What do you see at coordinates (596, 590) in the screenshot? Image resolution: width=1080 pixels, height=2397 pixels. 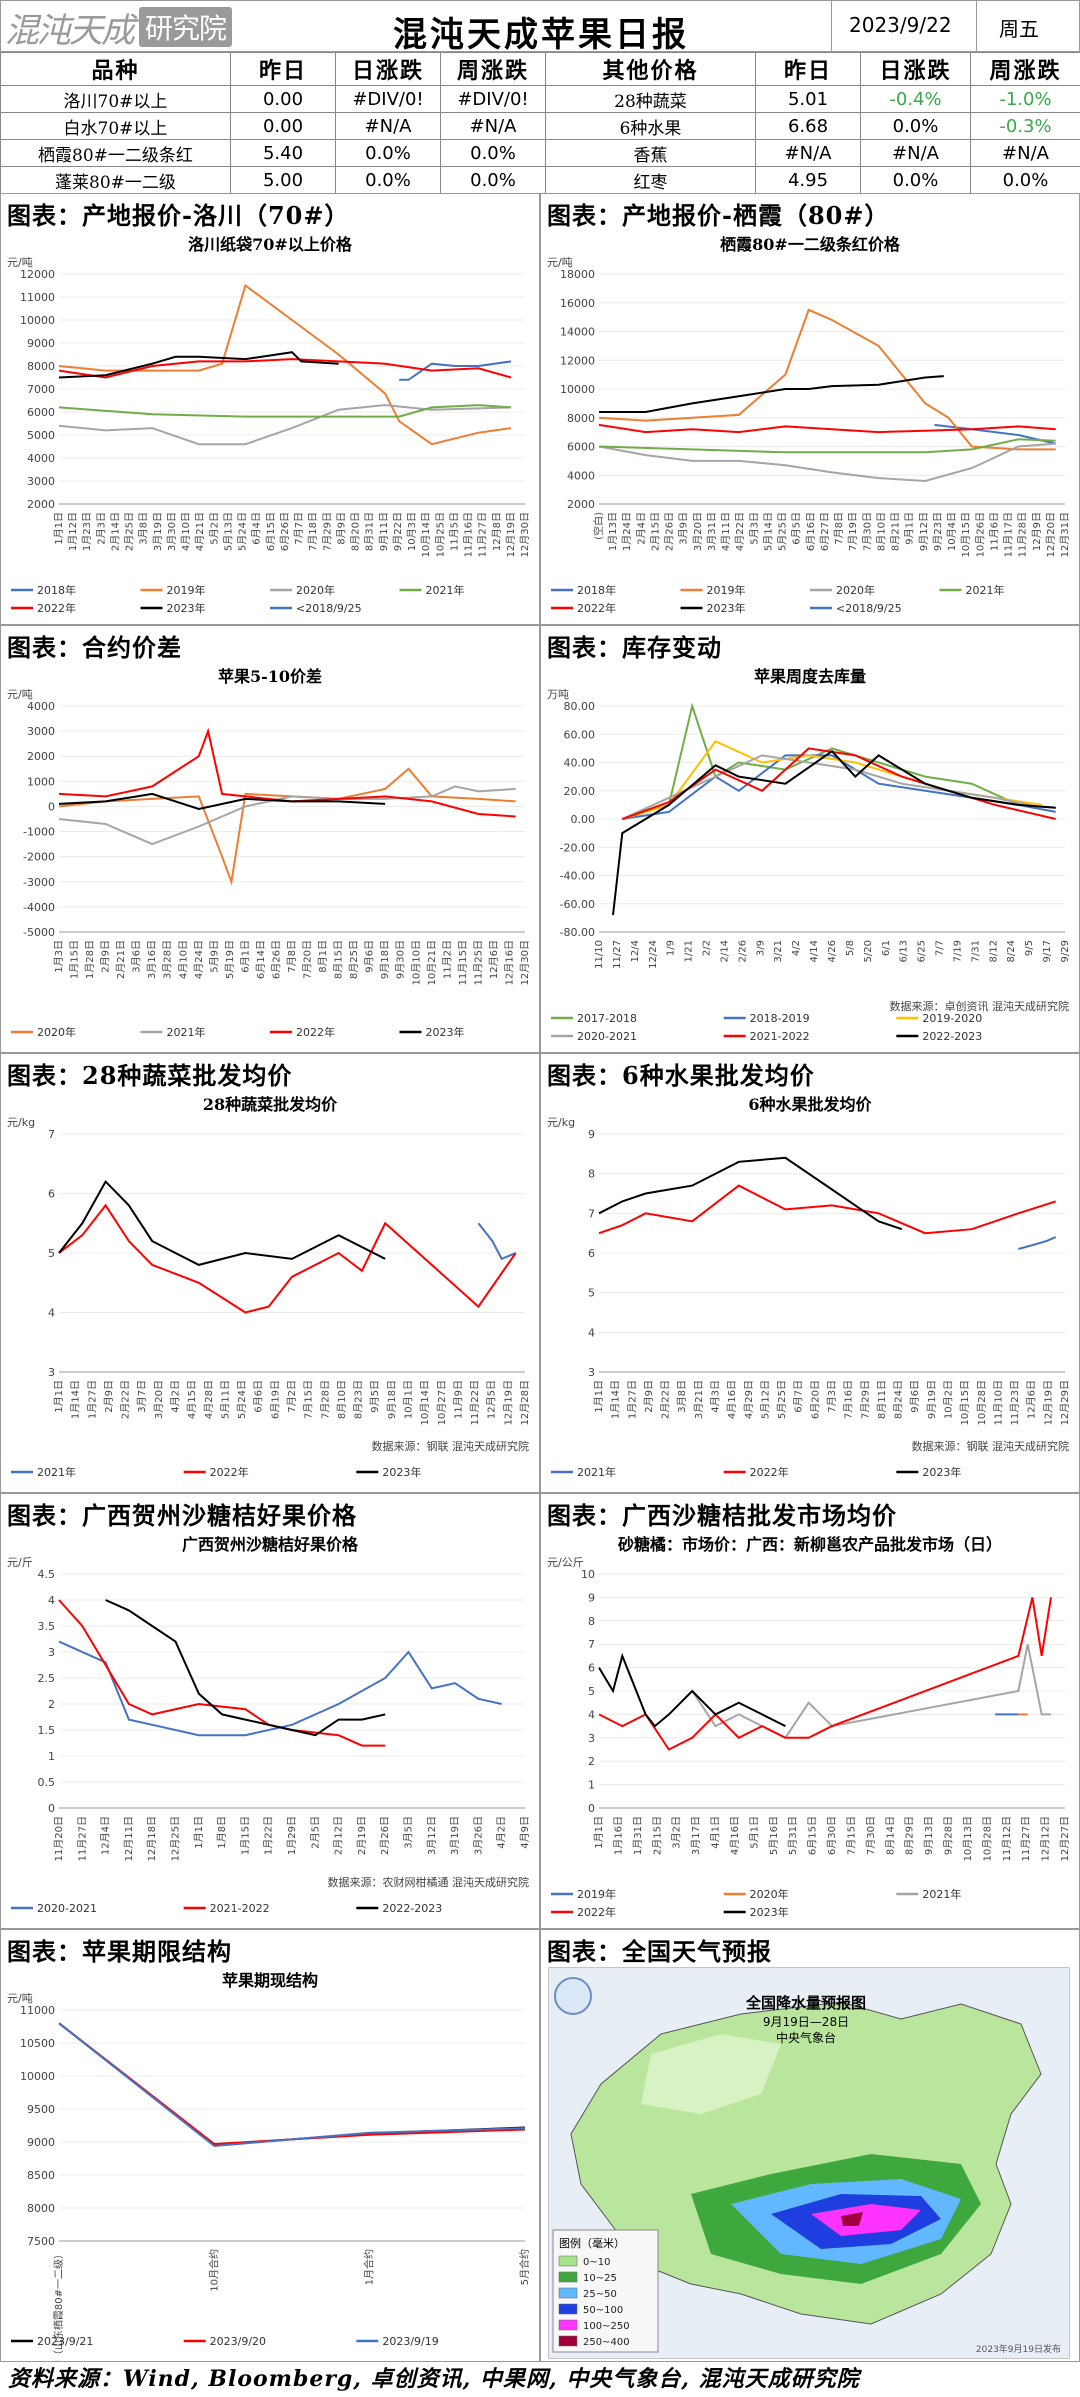 I see `legend-label: 2018年` at bounding box center [596, 590].